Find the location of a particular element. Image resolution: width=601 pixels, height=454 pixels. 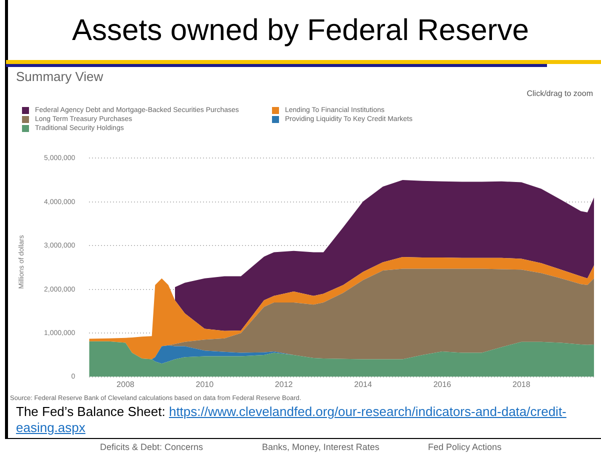

x-tick-label: 2018 is located at coordinates (521, 384).